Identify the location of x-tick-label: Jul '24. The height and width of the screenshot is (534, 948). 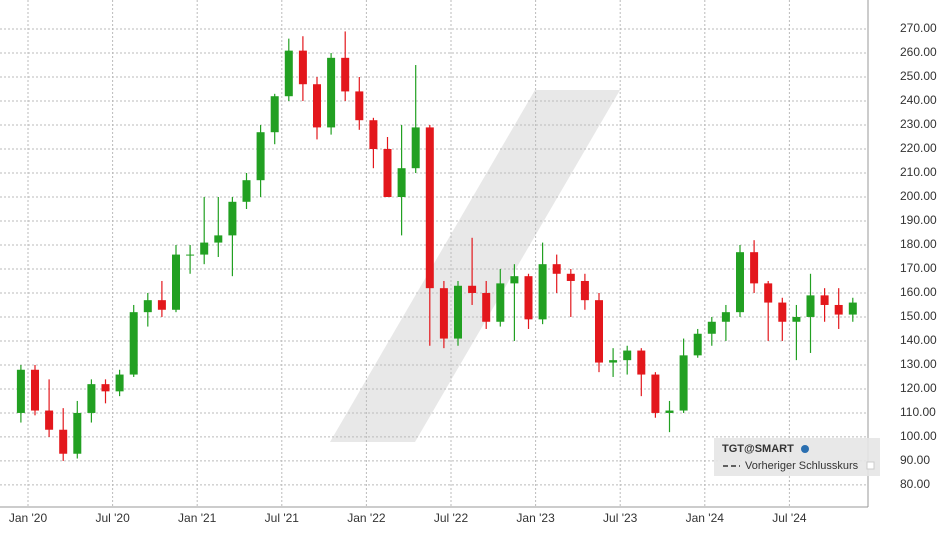
(789, 518).